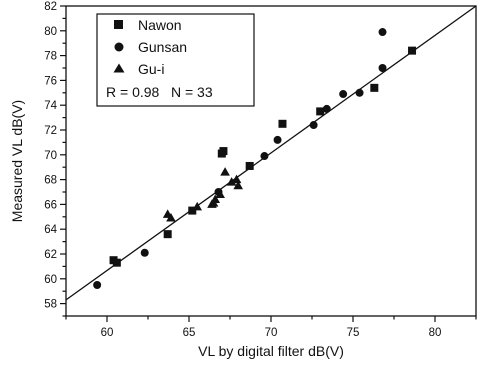  I want to click on y-tick-label: 64, so click(50, 230).